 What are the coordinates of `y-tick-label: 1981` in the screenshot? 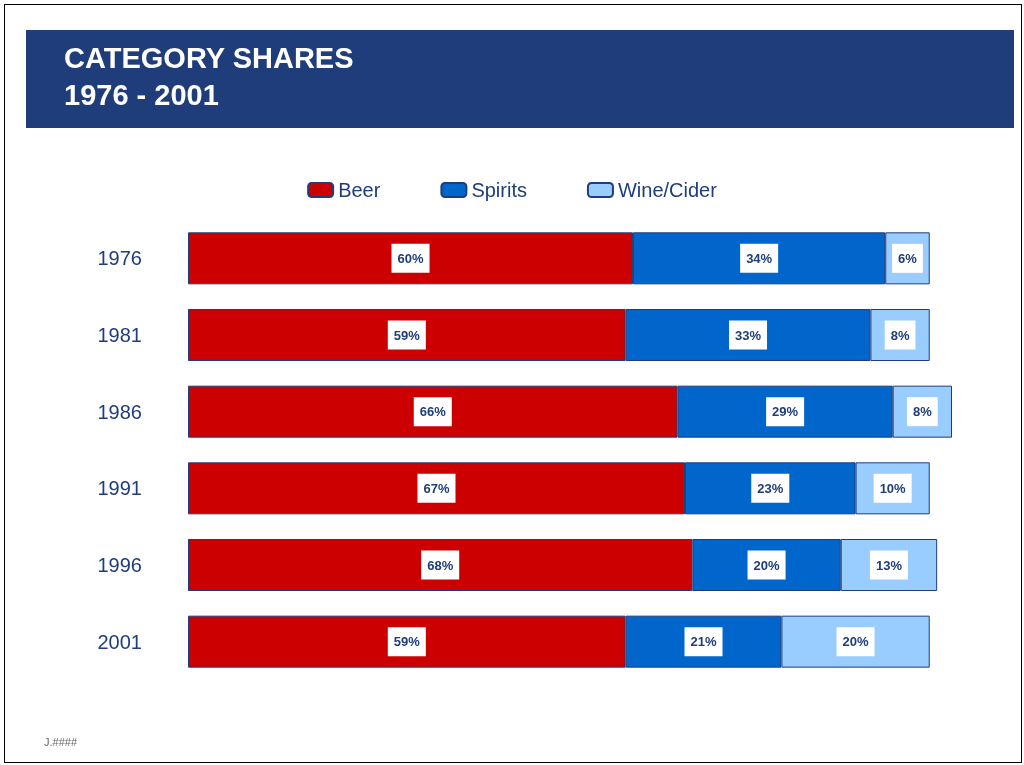 It's located at (119, 335).